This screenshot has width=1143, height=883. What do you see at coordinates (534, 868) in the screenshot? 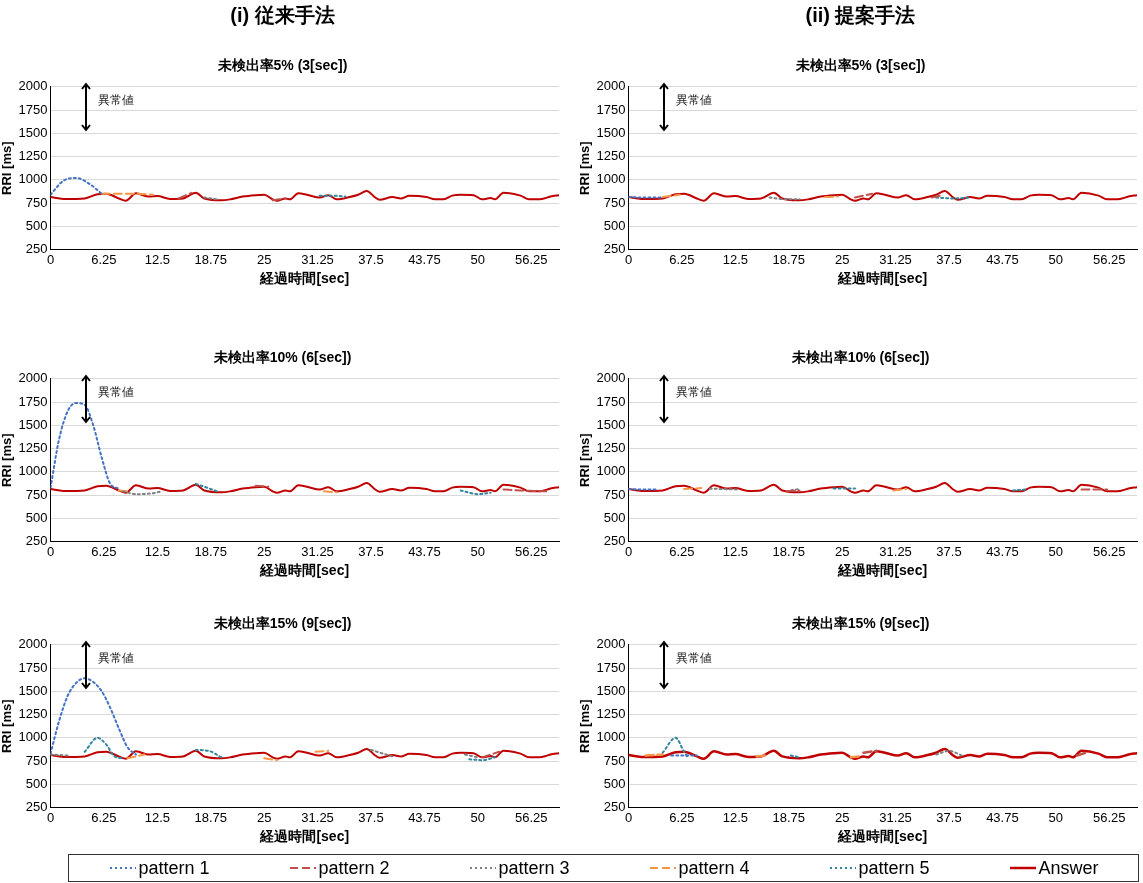
I see `legend-label: pattern 3` at bounding box center [534, 868].